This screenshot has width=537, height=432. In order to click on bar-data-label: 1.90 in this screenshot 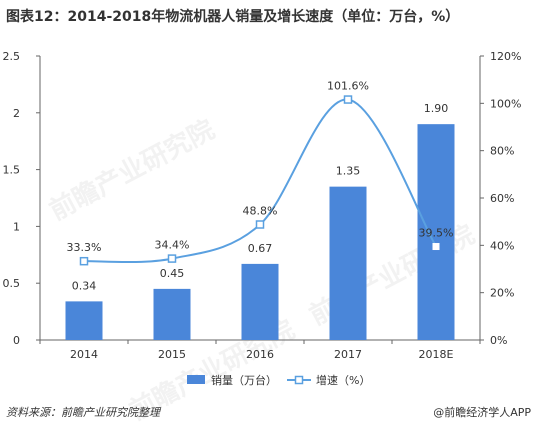, I will do `click(436, 108)`.